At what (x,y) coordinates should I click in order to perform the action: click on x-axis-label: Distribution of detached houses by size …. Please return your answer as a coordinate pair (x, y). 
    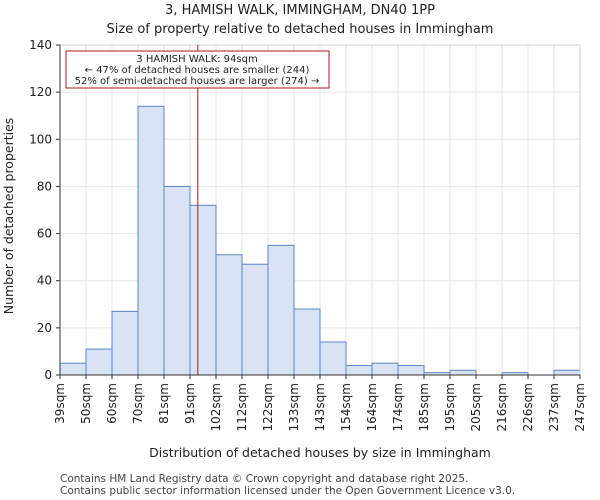
    Looking at the image, I should click on (320, 452).